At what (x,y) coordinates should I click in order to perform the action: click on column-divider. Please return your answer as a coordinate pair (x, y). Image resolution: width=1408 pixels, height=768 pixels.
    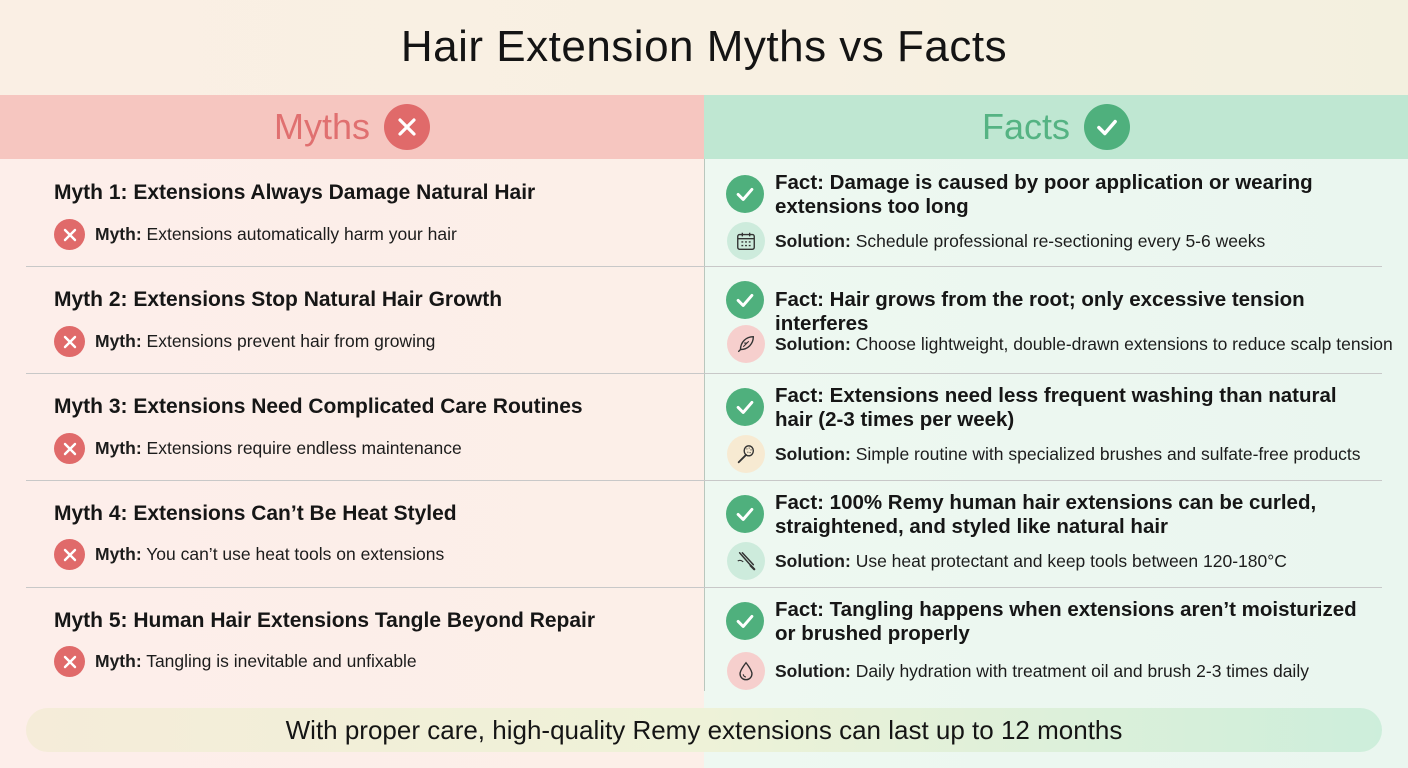
    Looking at the image, I should click on (704, 425).